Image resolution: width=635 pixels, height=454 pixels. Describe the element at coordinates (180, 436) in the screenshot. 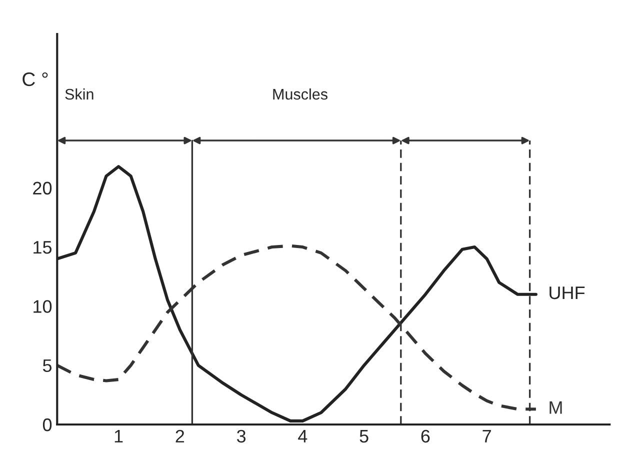

I see `x-tick-label: 2` at that location.